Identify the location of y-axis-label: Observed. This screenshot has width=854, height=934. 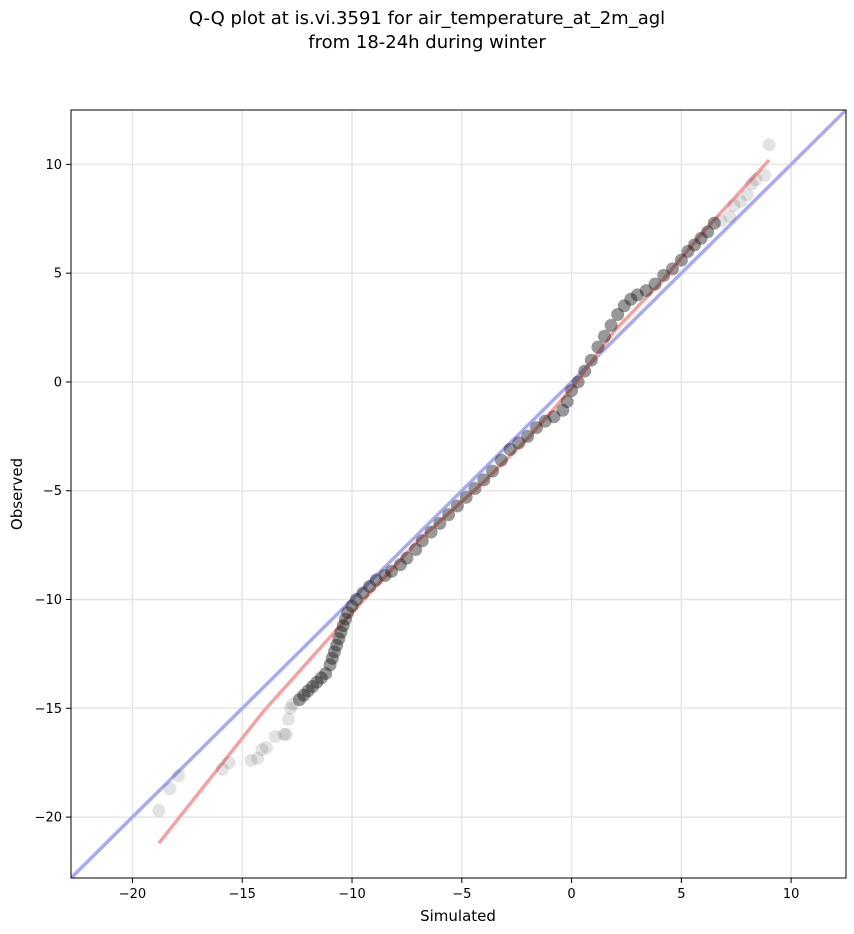
(17, 494).